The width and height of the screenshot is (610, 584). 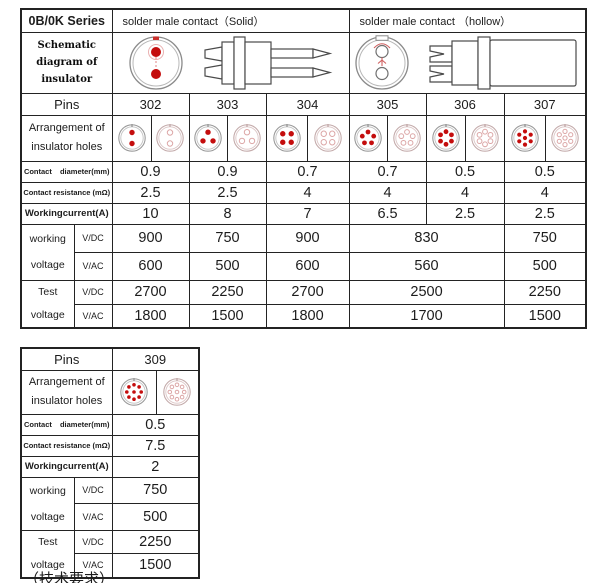 What do you see at coordinates (524, 138) in the screenshot?
I see `holes-307-solid-diagram` at bounding box center [524, 138].